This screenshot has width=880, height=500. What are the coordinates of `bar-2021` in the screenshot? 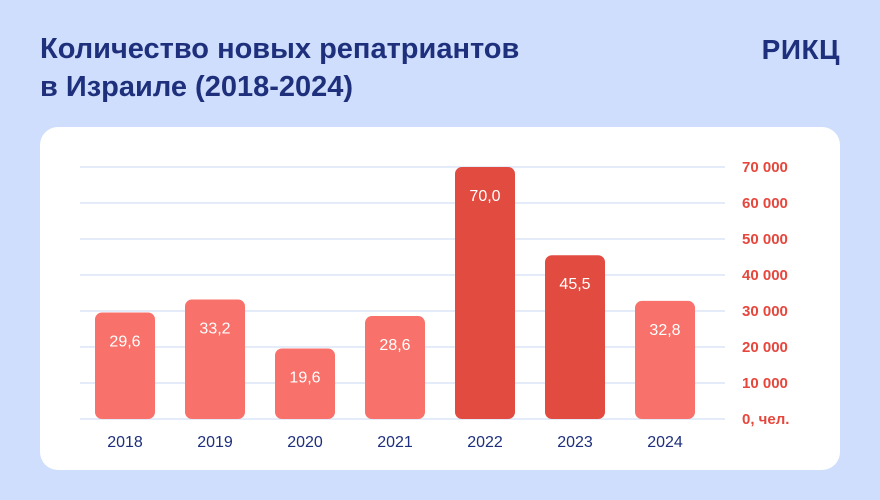 It's located at (395, 367).